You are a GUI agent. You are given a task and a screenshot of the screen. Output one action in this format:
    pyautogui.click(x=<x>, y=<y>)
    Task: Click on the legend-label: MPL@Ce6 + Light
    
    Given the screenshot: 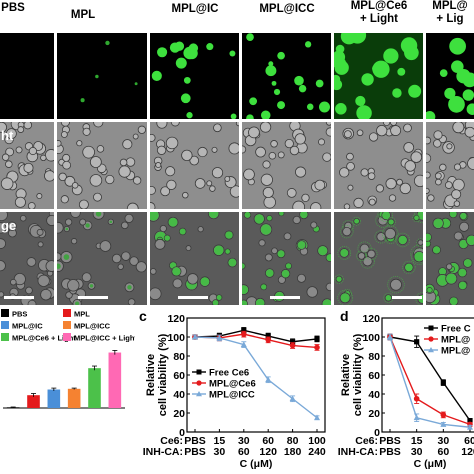 What is the action you would take?
    pyautogui.click(x=44, y=338)
    